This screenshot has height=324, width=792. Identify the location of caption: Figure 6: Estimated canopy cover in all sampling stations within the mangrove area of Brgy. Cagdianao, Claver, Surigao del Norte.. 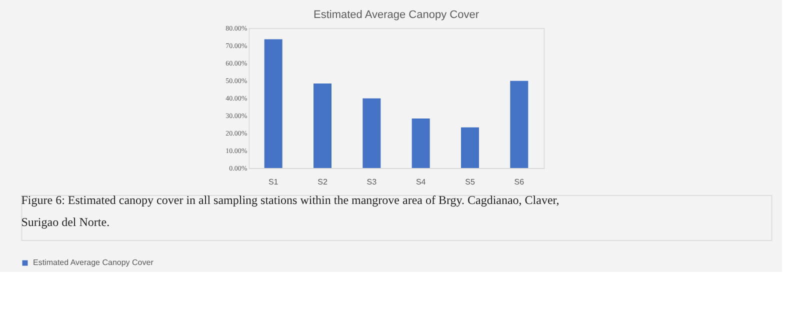
(290, 211).